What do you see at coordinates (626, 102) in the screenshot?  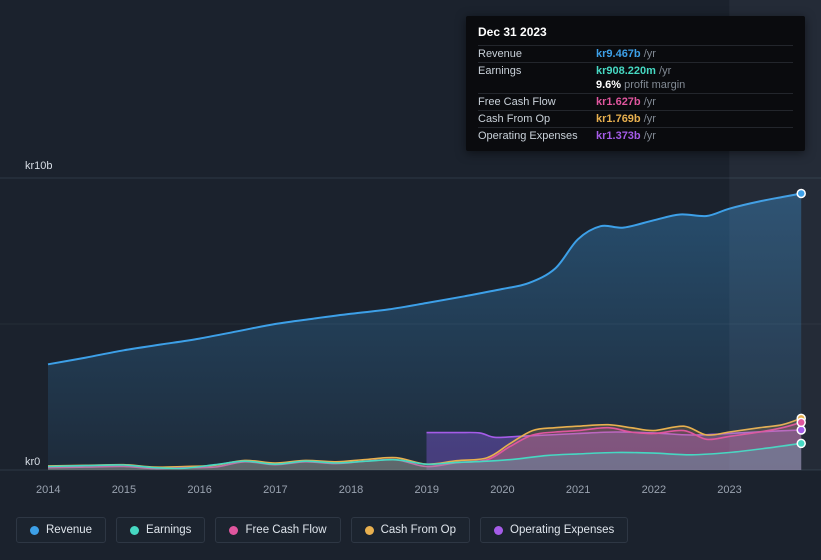 I see `tooltip-row-value: kr1.627b /yr` at bounding box center [626, 102].